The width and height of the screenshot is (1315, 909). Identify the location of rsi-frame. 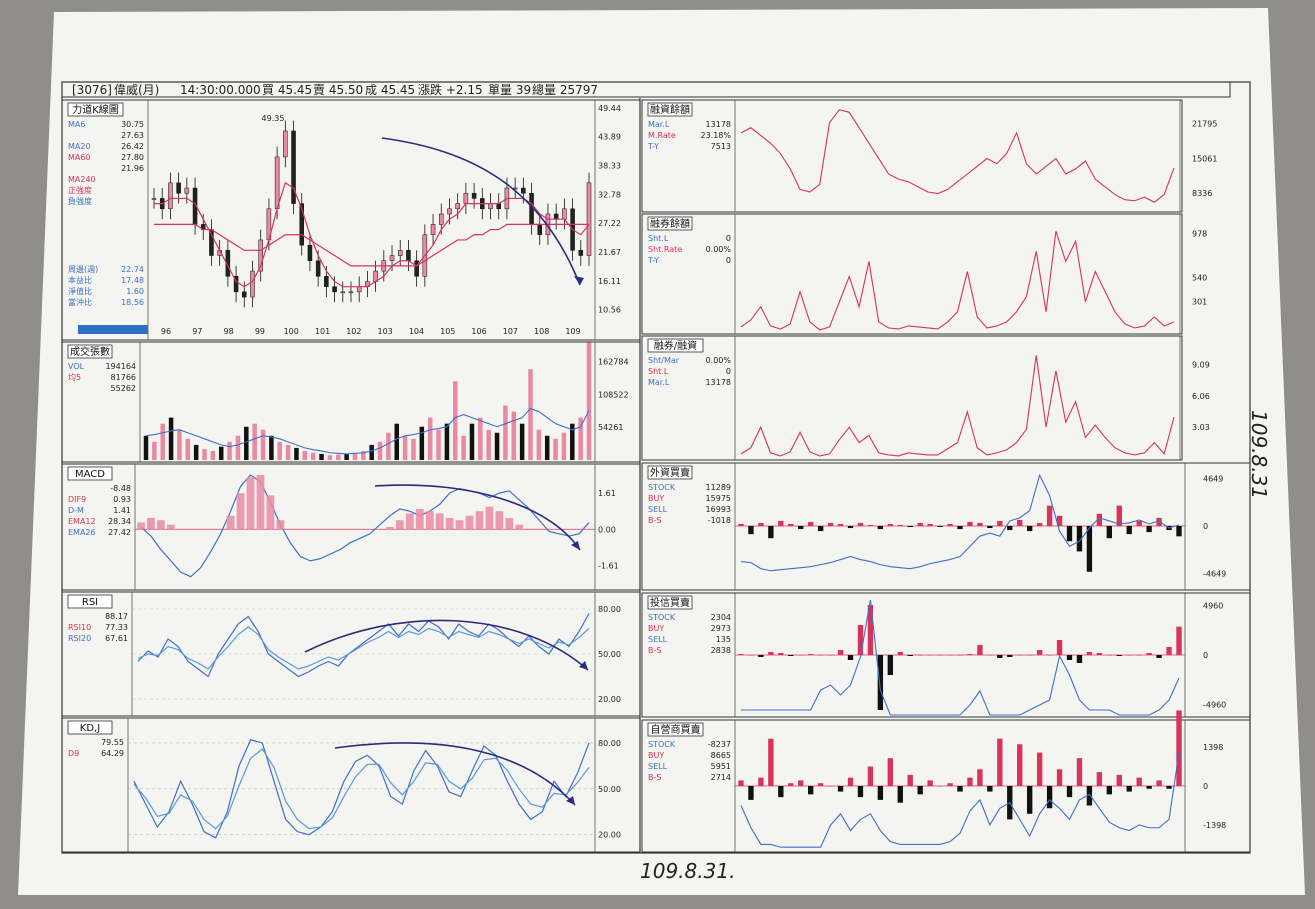
(351, 654).